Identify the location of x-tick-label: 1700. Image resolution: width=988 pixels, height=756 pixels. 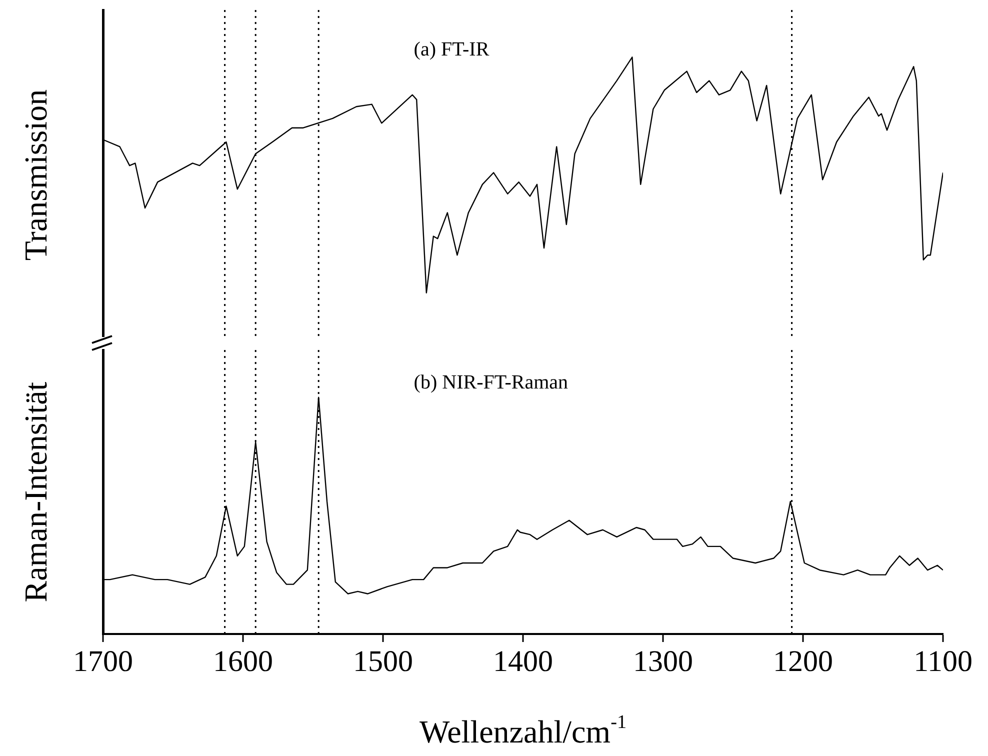
(103, 661).